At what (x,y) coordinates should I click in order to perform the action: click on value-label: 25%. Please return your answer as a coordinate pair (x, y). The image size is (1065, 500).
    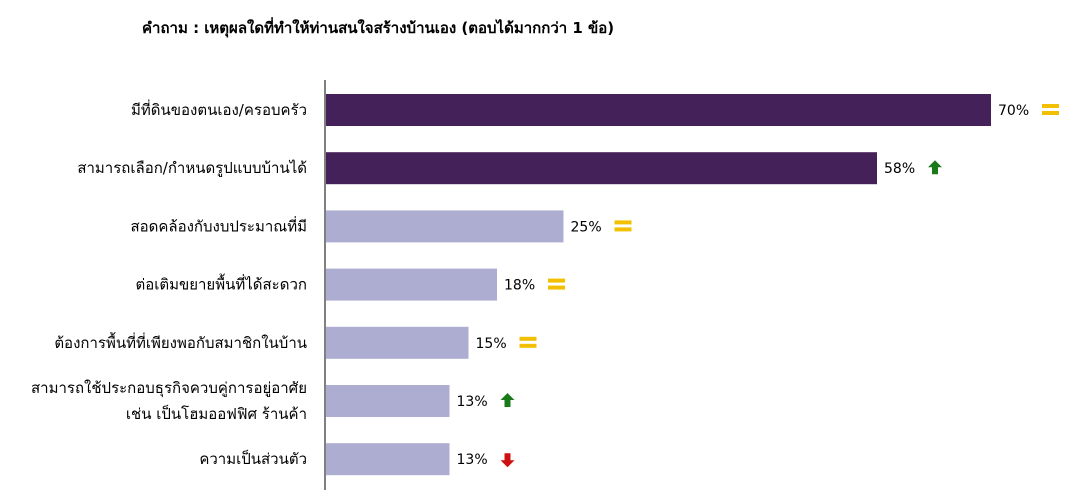
    Looking at the image, I should click on (586, 227).